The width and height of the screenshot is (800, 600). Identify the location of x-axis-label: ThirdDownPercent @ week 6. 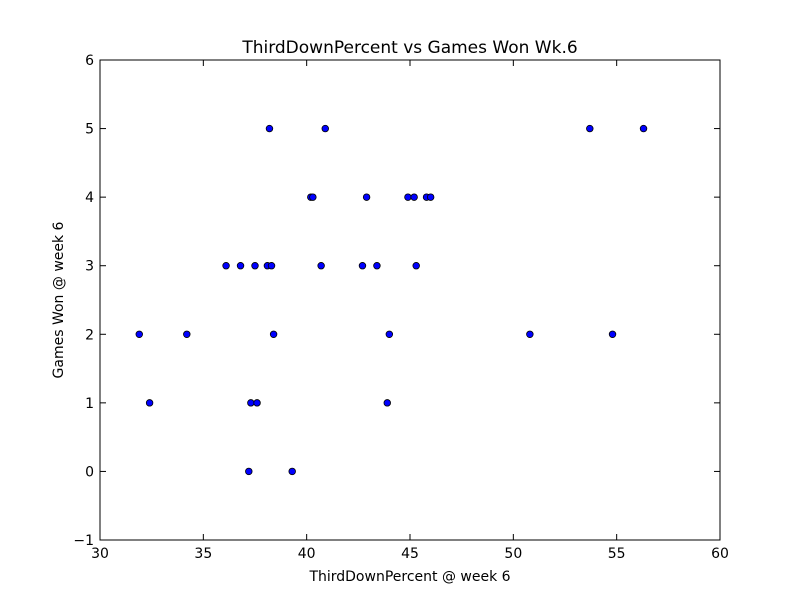
(409, 577).